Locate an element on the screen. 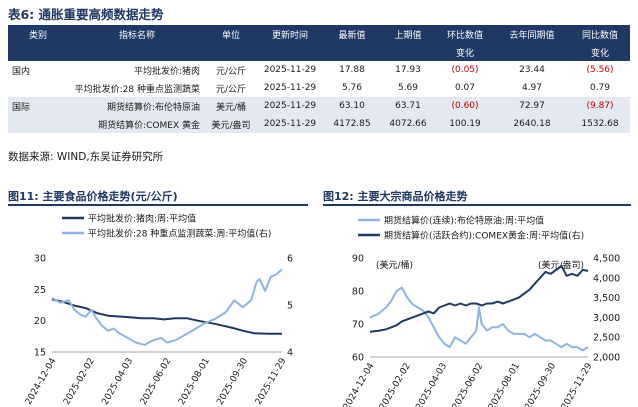  header-yoy-line2: 变化 is located at coordinates (600, 52).